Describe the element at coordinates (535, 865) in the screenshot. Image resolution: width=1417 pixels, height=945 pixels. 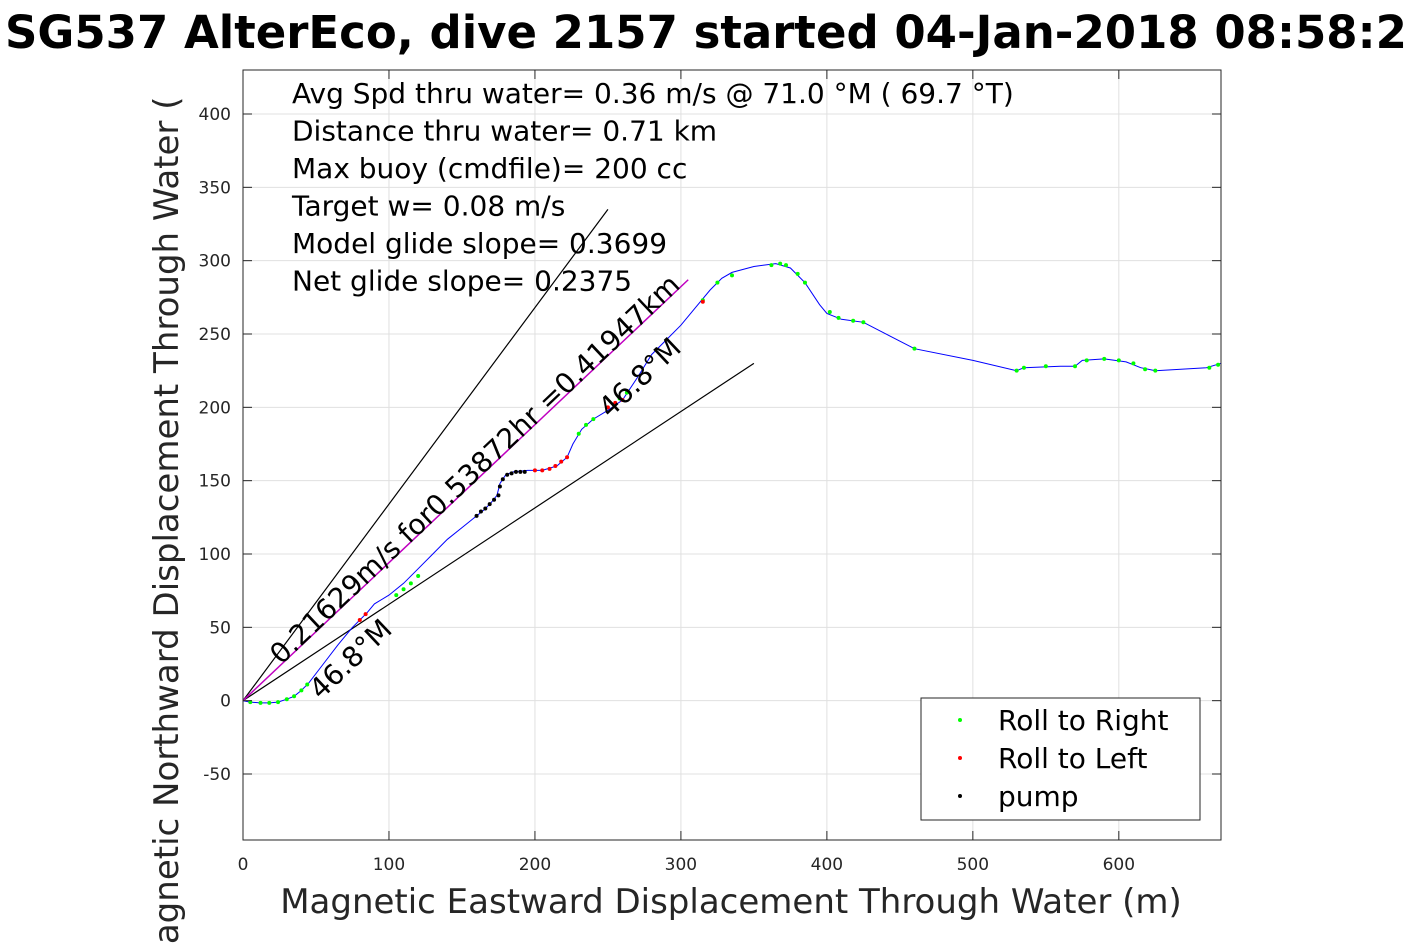
I see `x-tick-label: 200` at that location.